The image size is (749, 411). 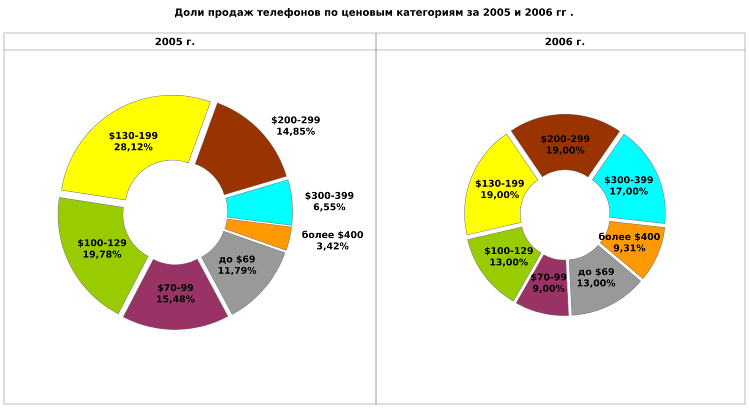 I want to click on data-label: 3,42%, so click(x=333, y=246).